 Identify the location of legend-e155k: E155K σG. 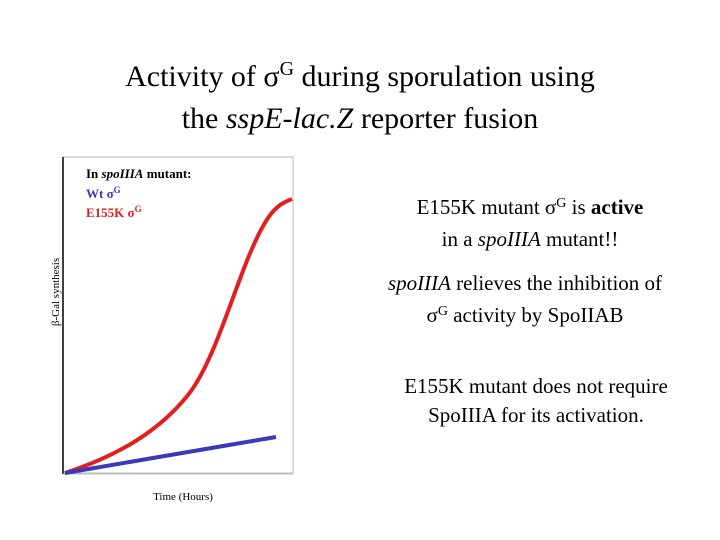
(114, 212).